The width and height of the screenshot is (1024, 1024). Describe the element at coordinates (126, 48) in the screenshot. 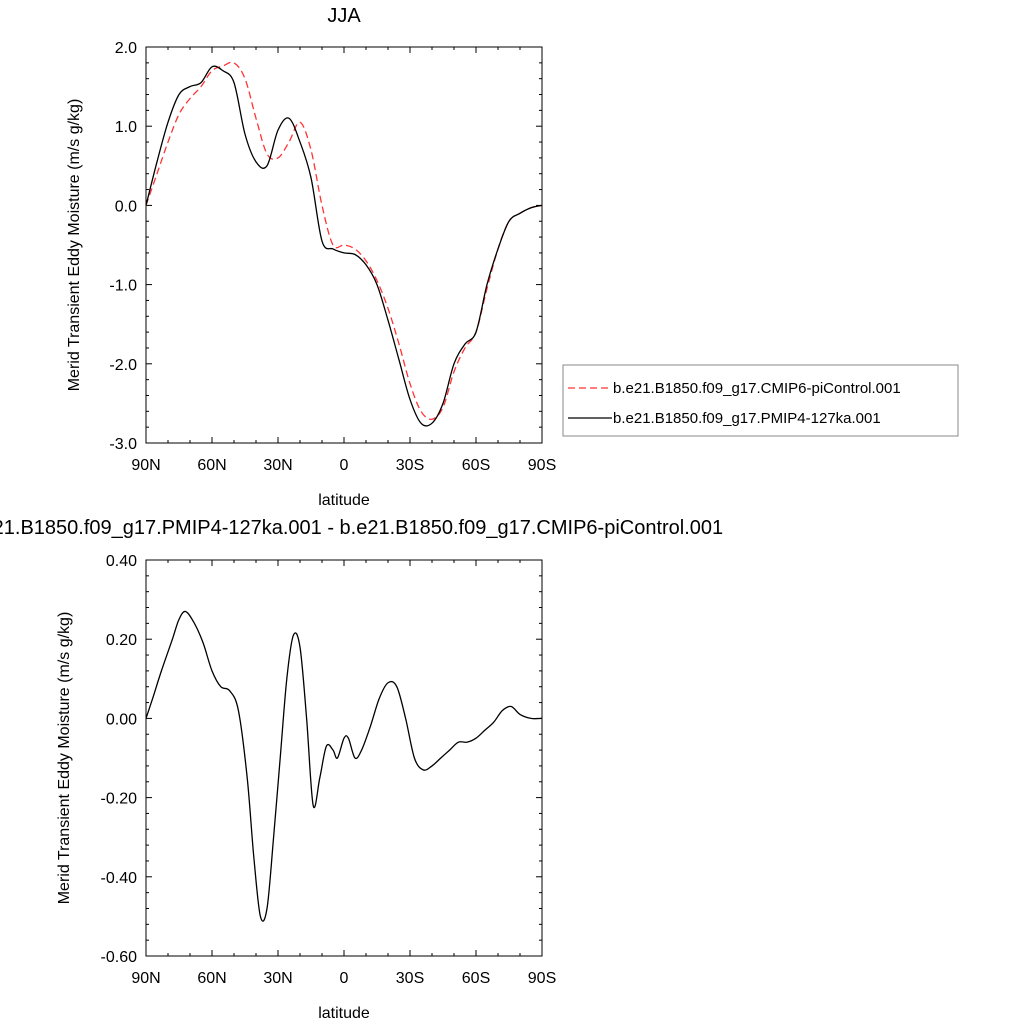

I see `y-tick-label: 2.0` at that location.